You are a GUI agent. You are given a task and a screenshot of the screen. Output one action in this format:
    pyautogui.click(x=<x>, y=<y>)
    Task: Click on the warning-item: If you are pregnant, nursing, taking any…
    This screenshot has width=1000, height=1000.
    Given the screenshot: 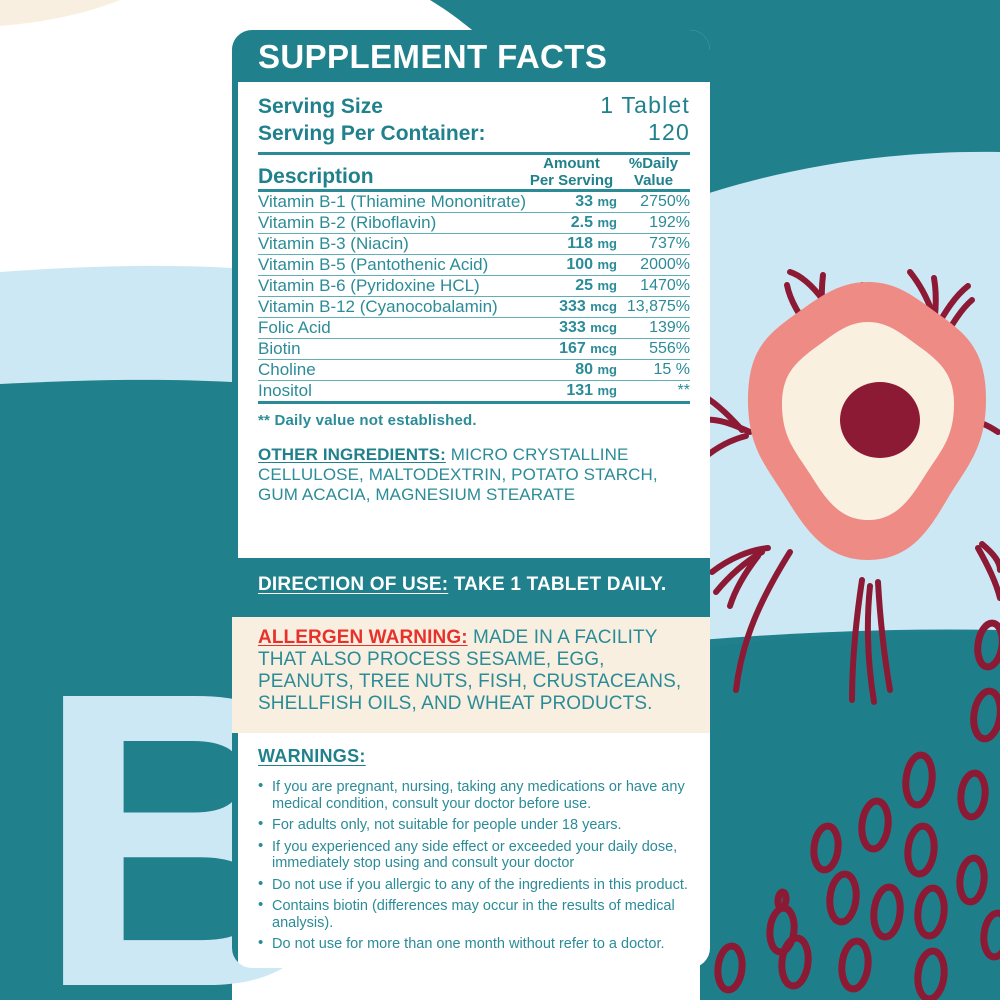 What is the action you would take?
    pyautogui.click(x=480, y=795)
    